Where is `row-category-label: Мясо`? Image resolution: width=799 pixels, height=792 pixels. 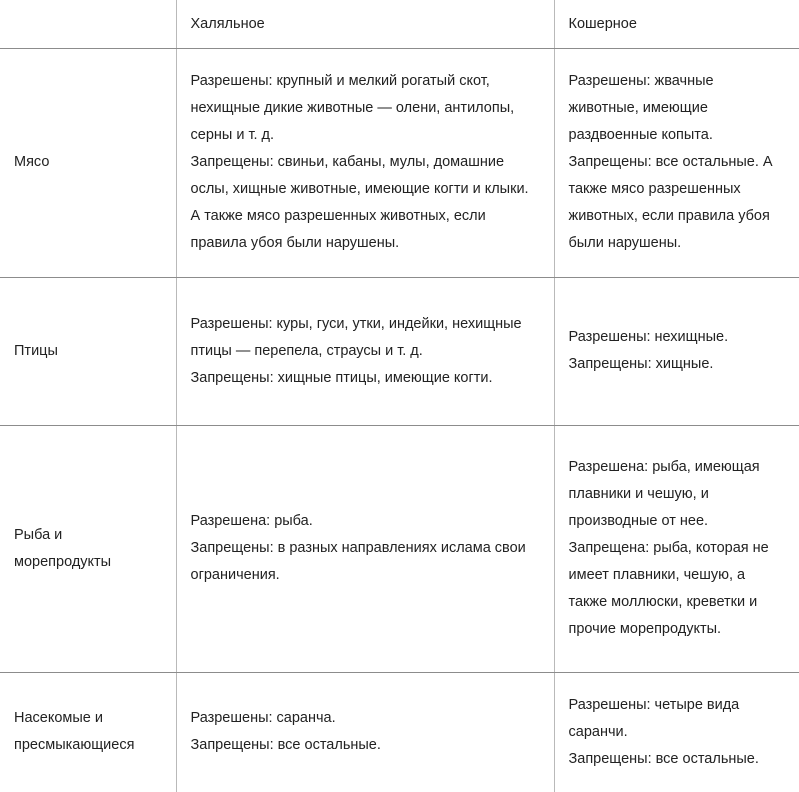
row-category-label: Мясо is located at coordinates (32, 162).